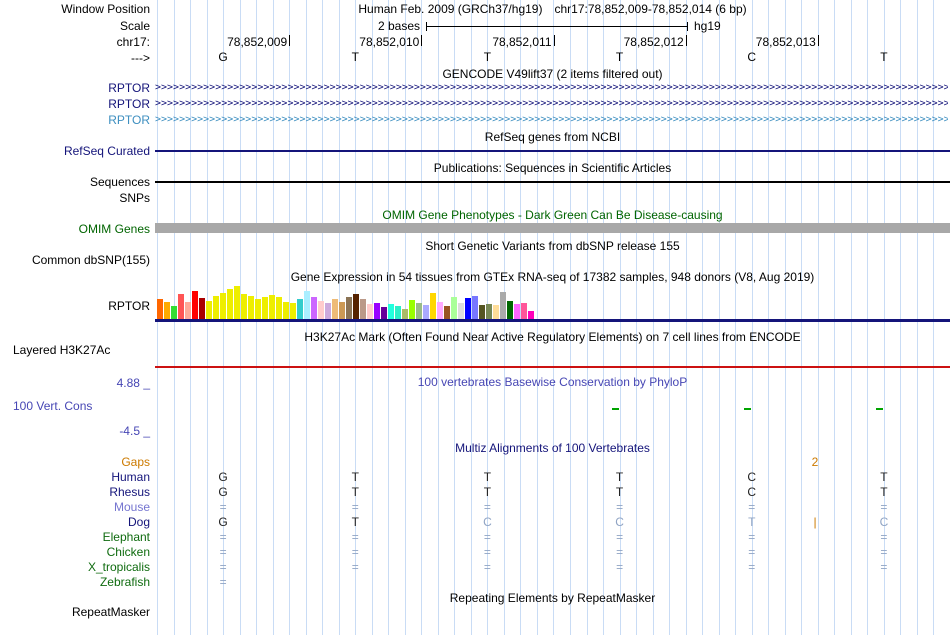  I want to click on omim-gene-bar, so click(552, 228).